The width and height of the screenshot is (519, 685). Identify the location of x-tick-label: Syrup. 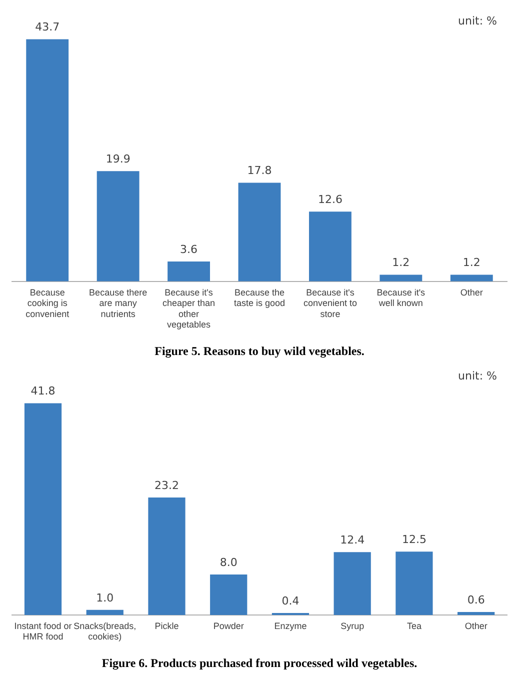
(352, 625).